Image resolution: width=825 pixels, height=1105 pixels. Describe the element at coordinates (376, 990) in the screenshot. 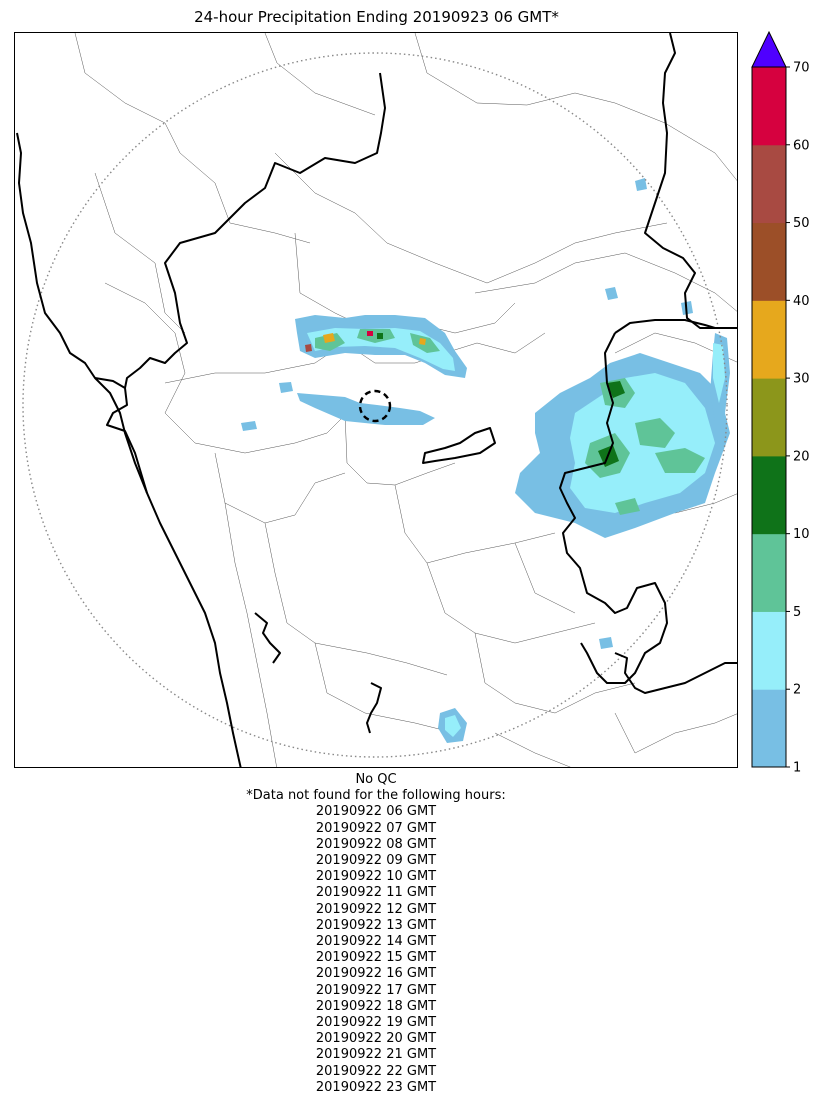

I see `missing-hour-item: 20190922 17 GMT` at that location.